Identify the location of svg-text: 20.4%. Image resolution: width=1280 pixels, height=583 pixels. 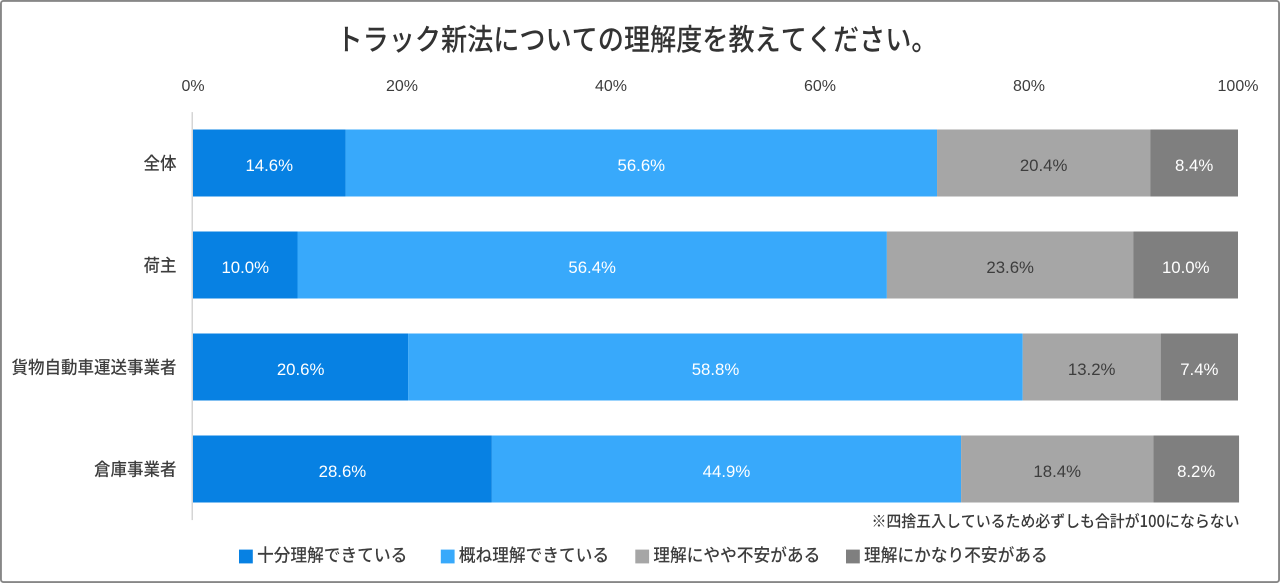
(1044, 165).